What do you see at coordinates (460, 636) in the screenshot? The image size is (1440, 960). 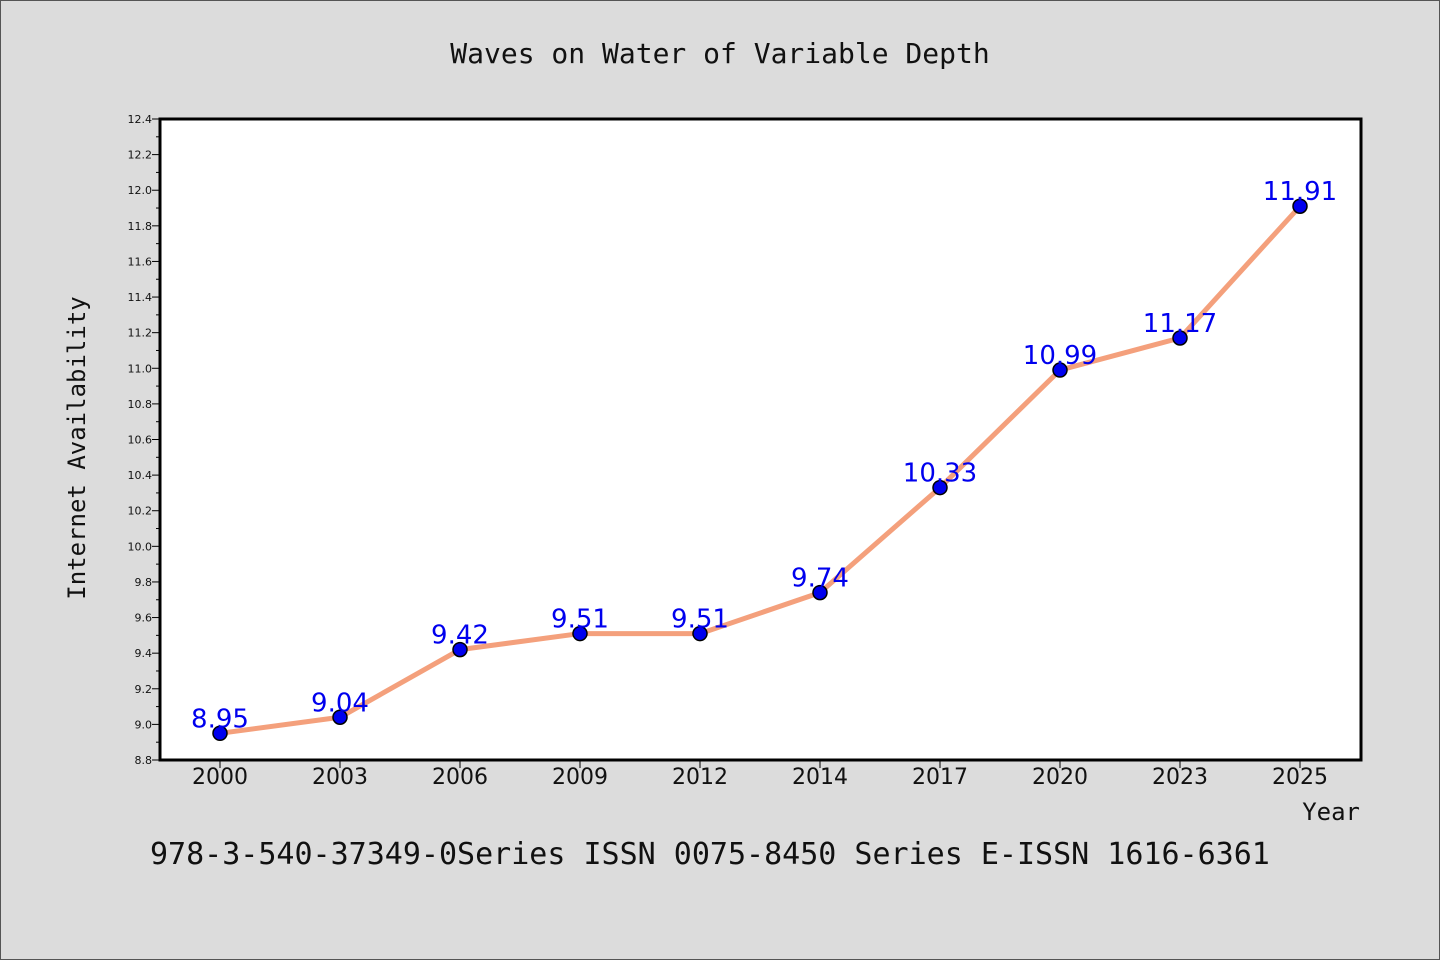 I see `data-label: 9.42` at bounding box center [460, 636].